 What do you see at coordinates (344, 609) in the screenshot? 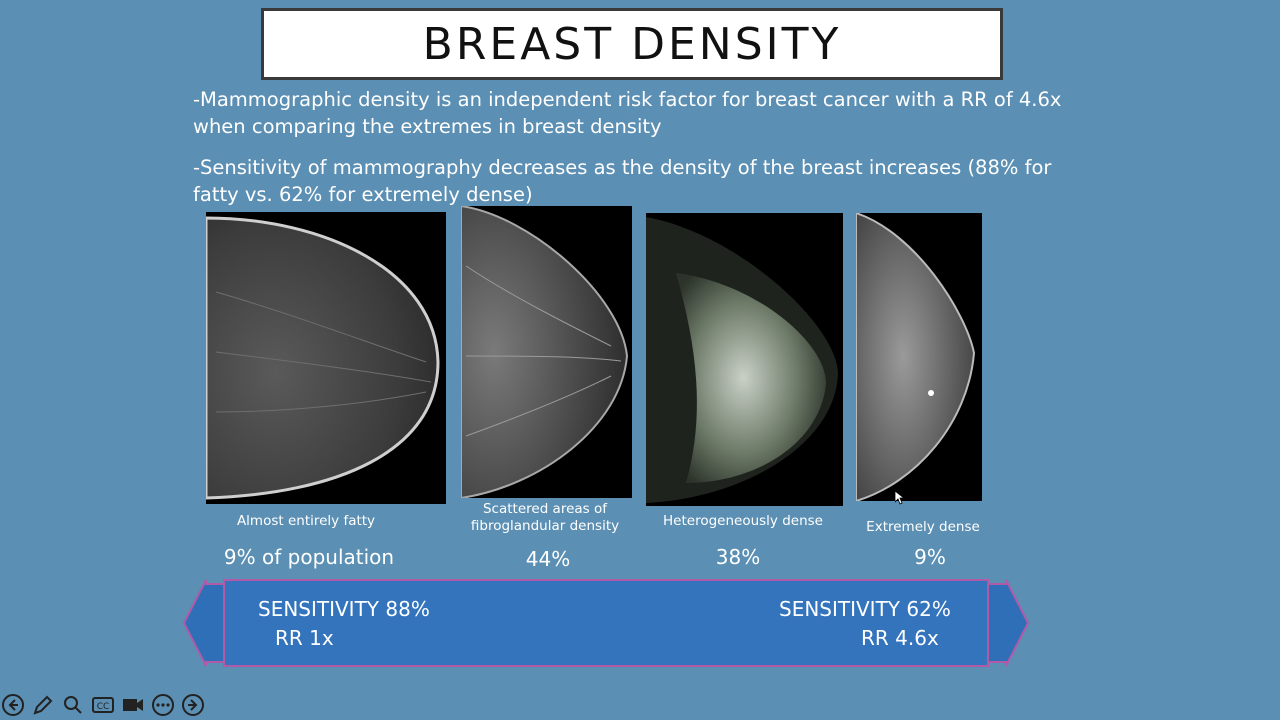
I see `left-sensitivity-label: SENSITIVITY 88%` at bounding box center [344, 609].